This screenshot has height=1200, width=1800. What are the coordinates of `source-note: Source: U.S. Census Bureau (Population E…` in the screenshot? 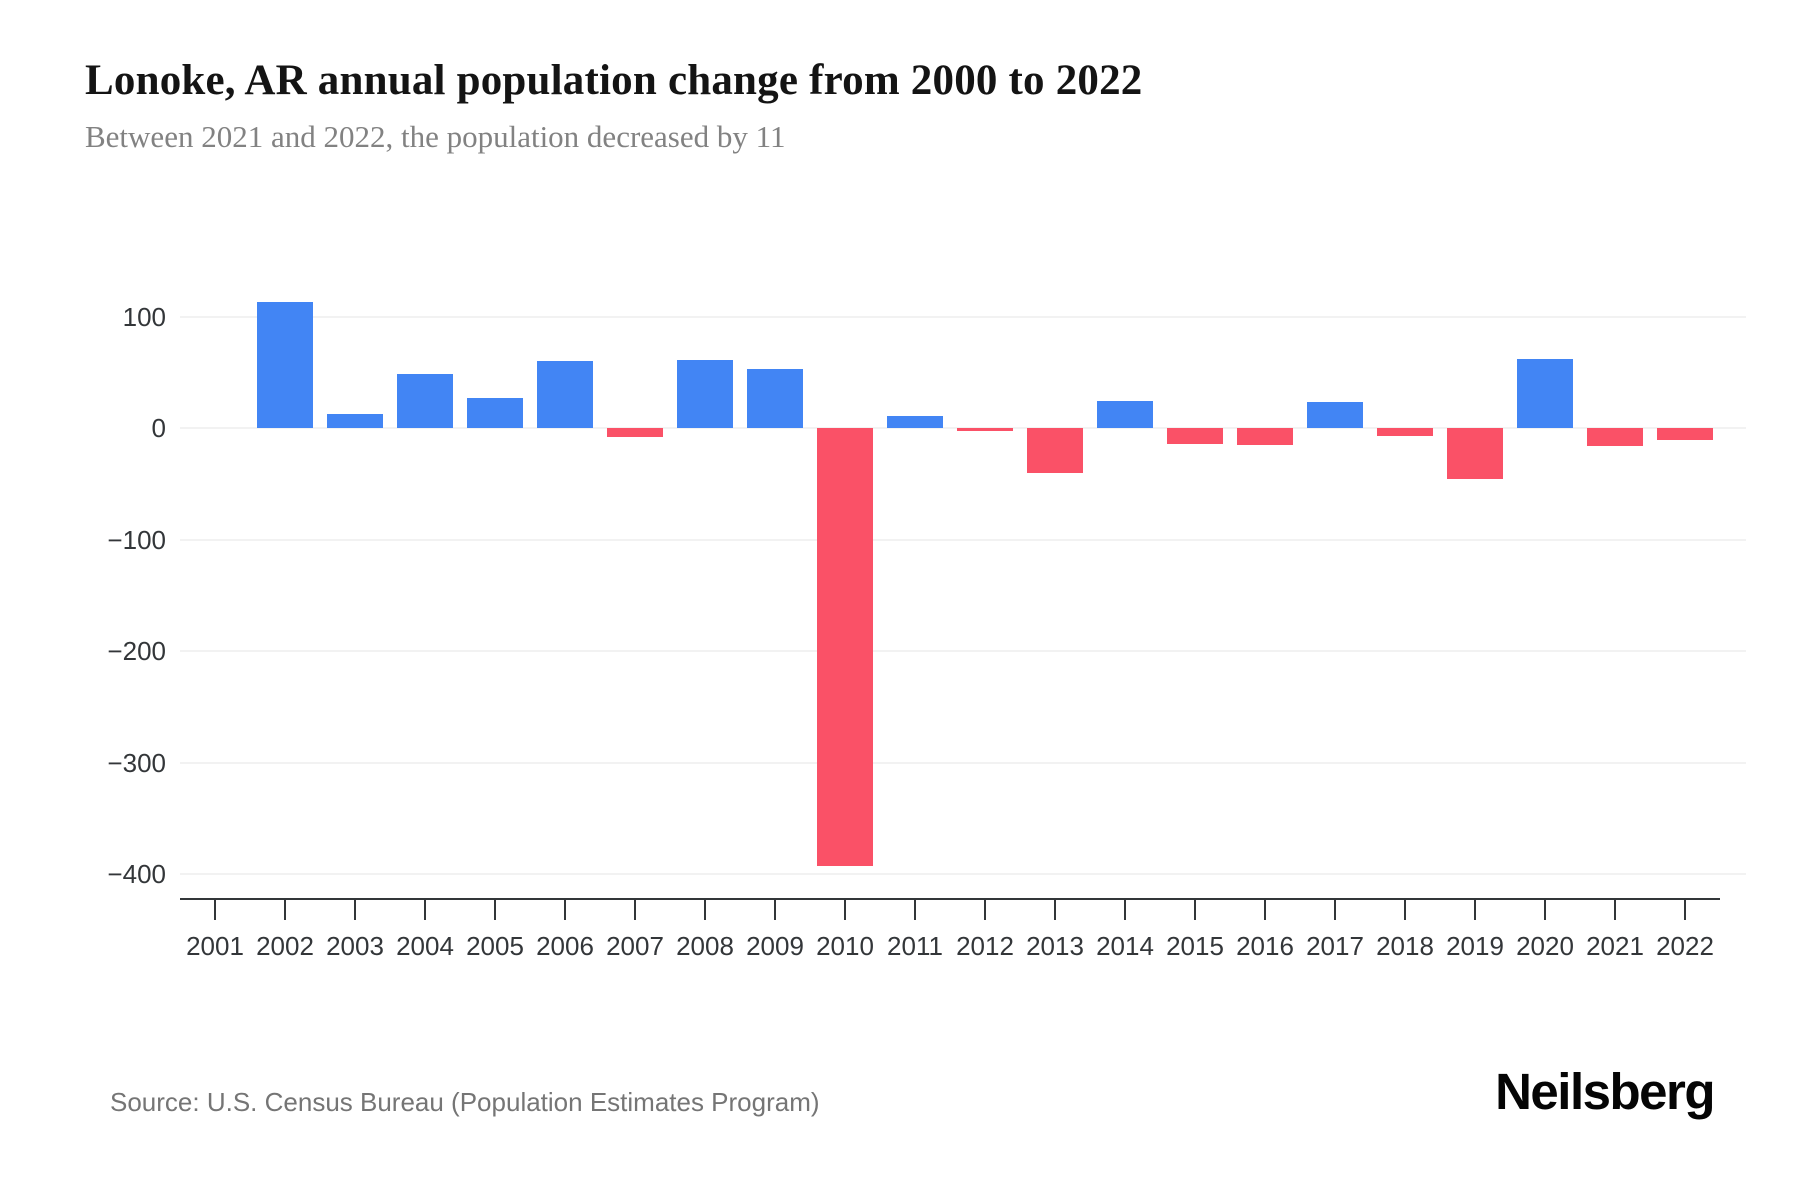 It's located at (465, 1102).